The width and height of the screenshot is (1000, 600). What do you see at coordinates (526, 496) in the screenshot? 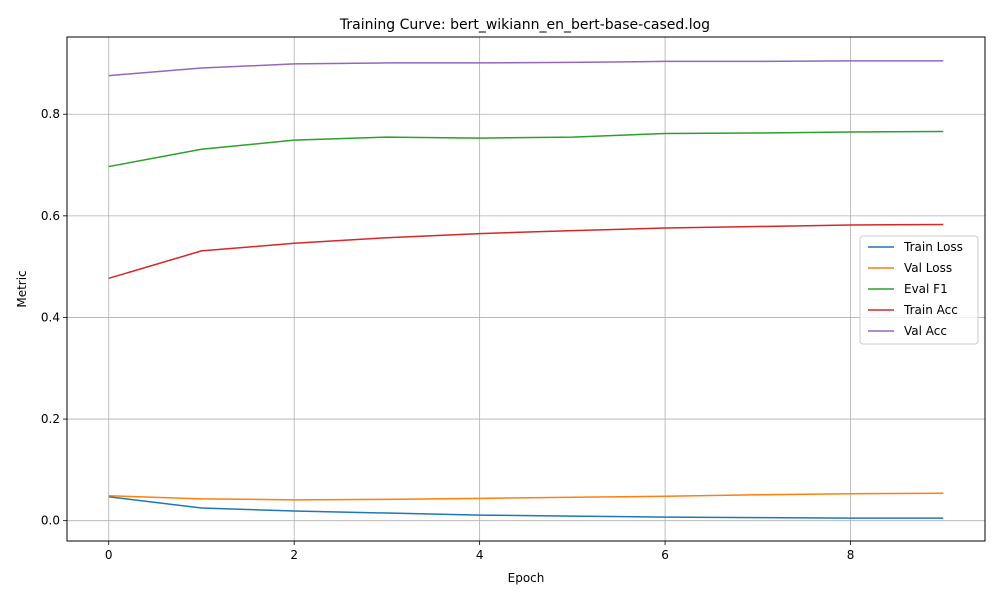
I see `series-line-val-loss` at bounding box center [526, 496].